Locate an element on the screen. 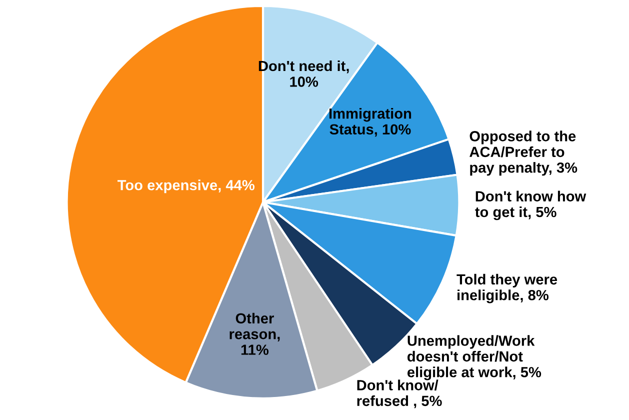 Image resolution: width=629 pixels, height=420 pixels. slice-label: Don't know how to get it, 5% is located at coordinates (530, 205).